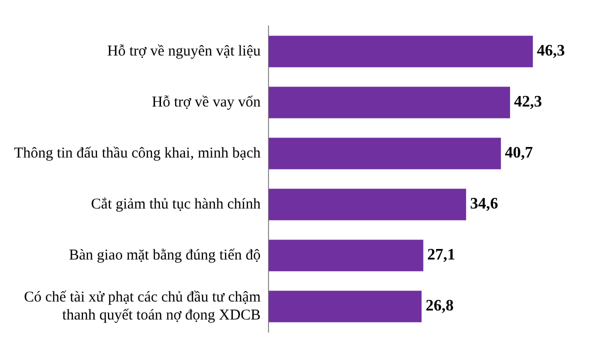 This screenshot has width=600, height=349. Describe the element at coordinates (138, 153) in the screenshot. I see `y-tick-label: Thông tin đấu thầu công khai, minh bạch` at that location.